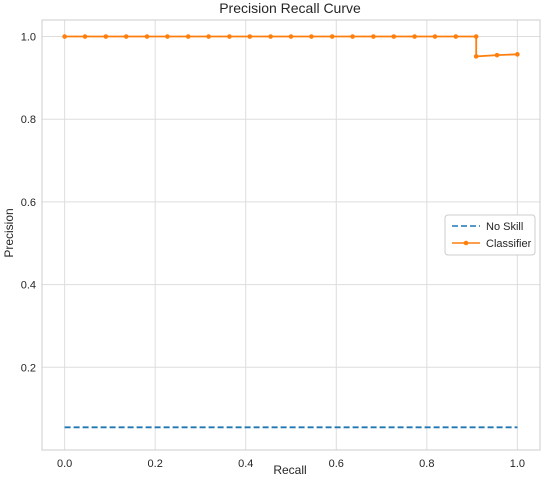  I want to click on x-tick-label: 0.2, so click(155, 464).